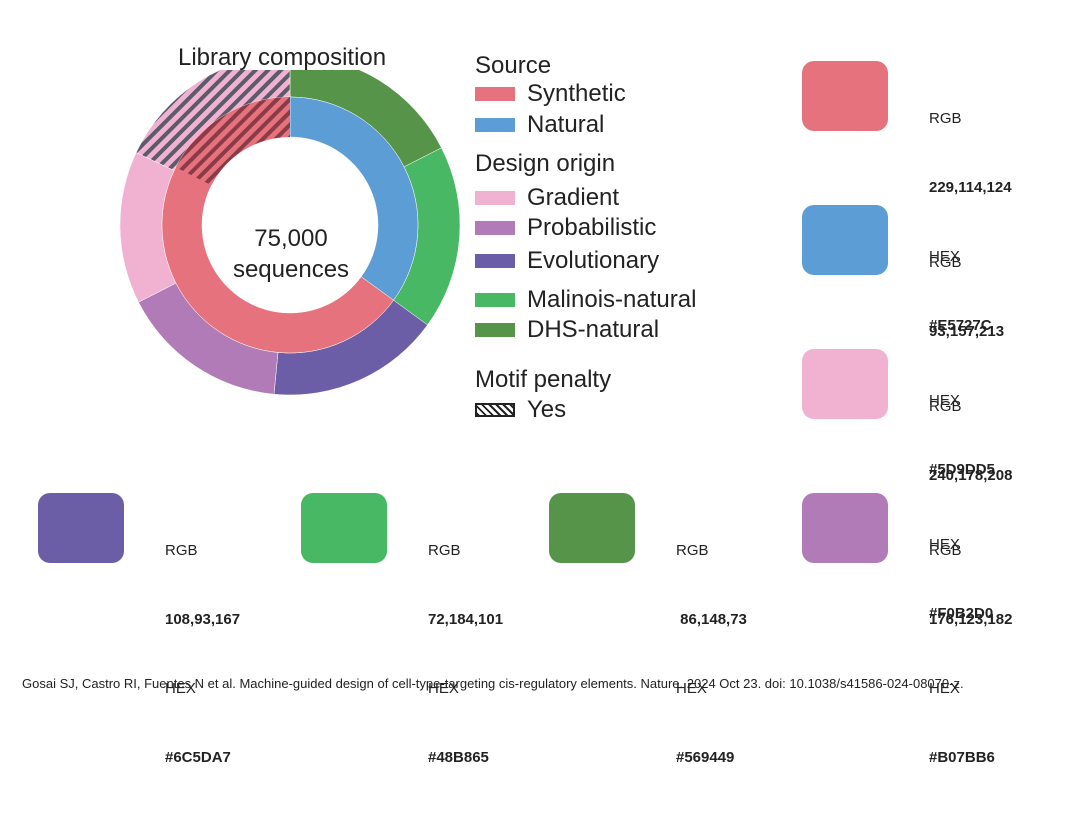  I want to click on donut-chart, so click(290, 233).